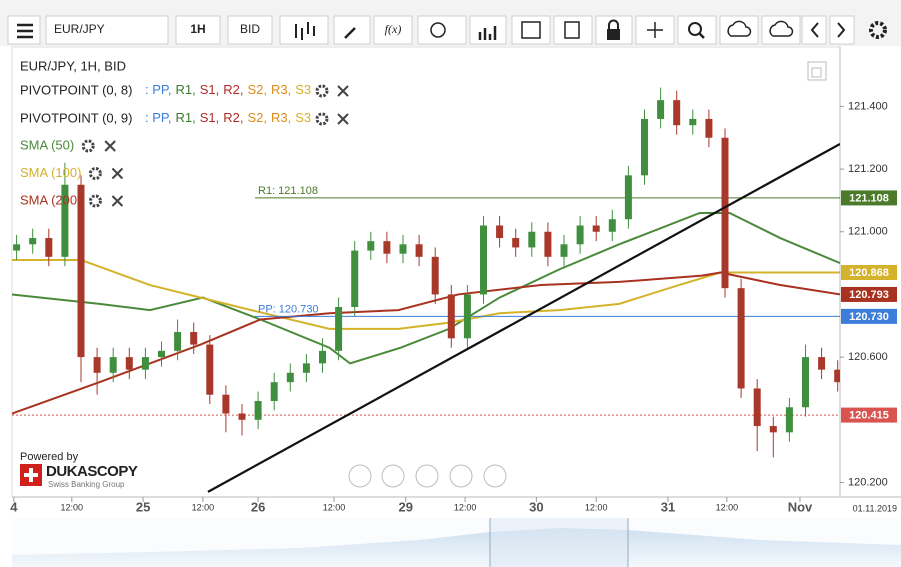  I want to click on side-select: BID, so click(250, 30).